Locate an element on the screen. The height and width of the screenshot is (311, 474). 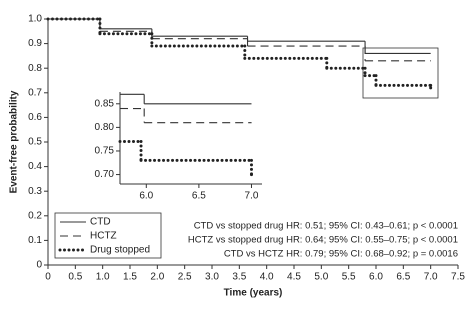
x-tick-label: 4.0 is located at coordinates (267, 277).